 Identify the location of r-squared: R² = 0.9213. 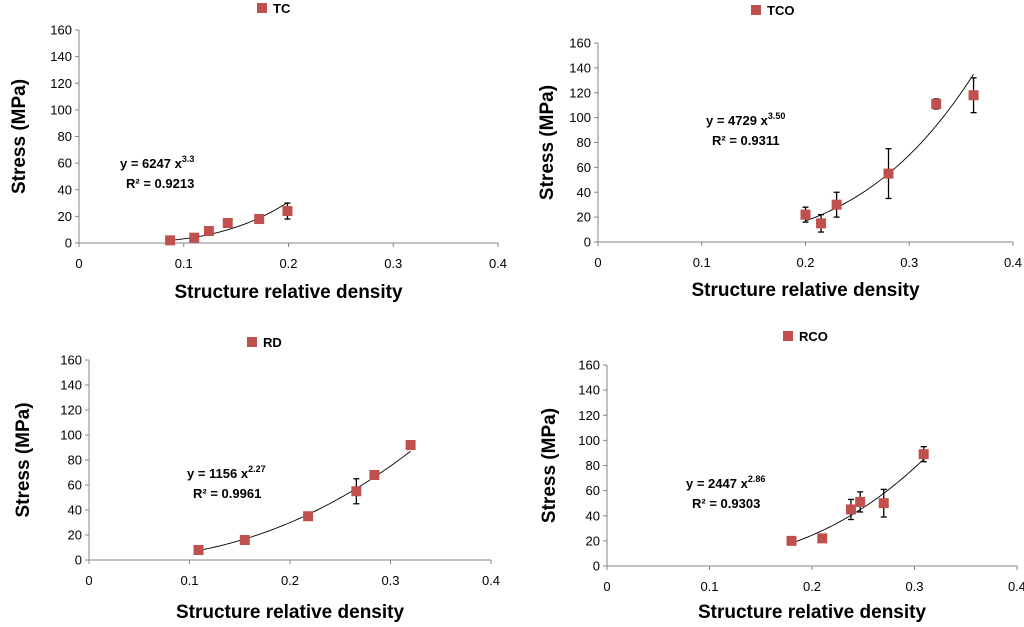
(160, 183).